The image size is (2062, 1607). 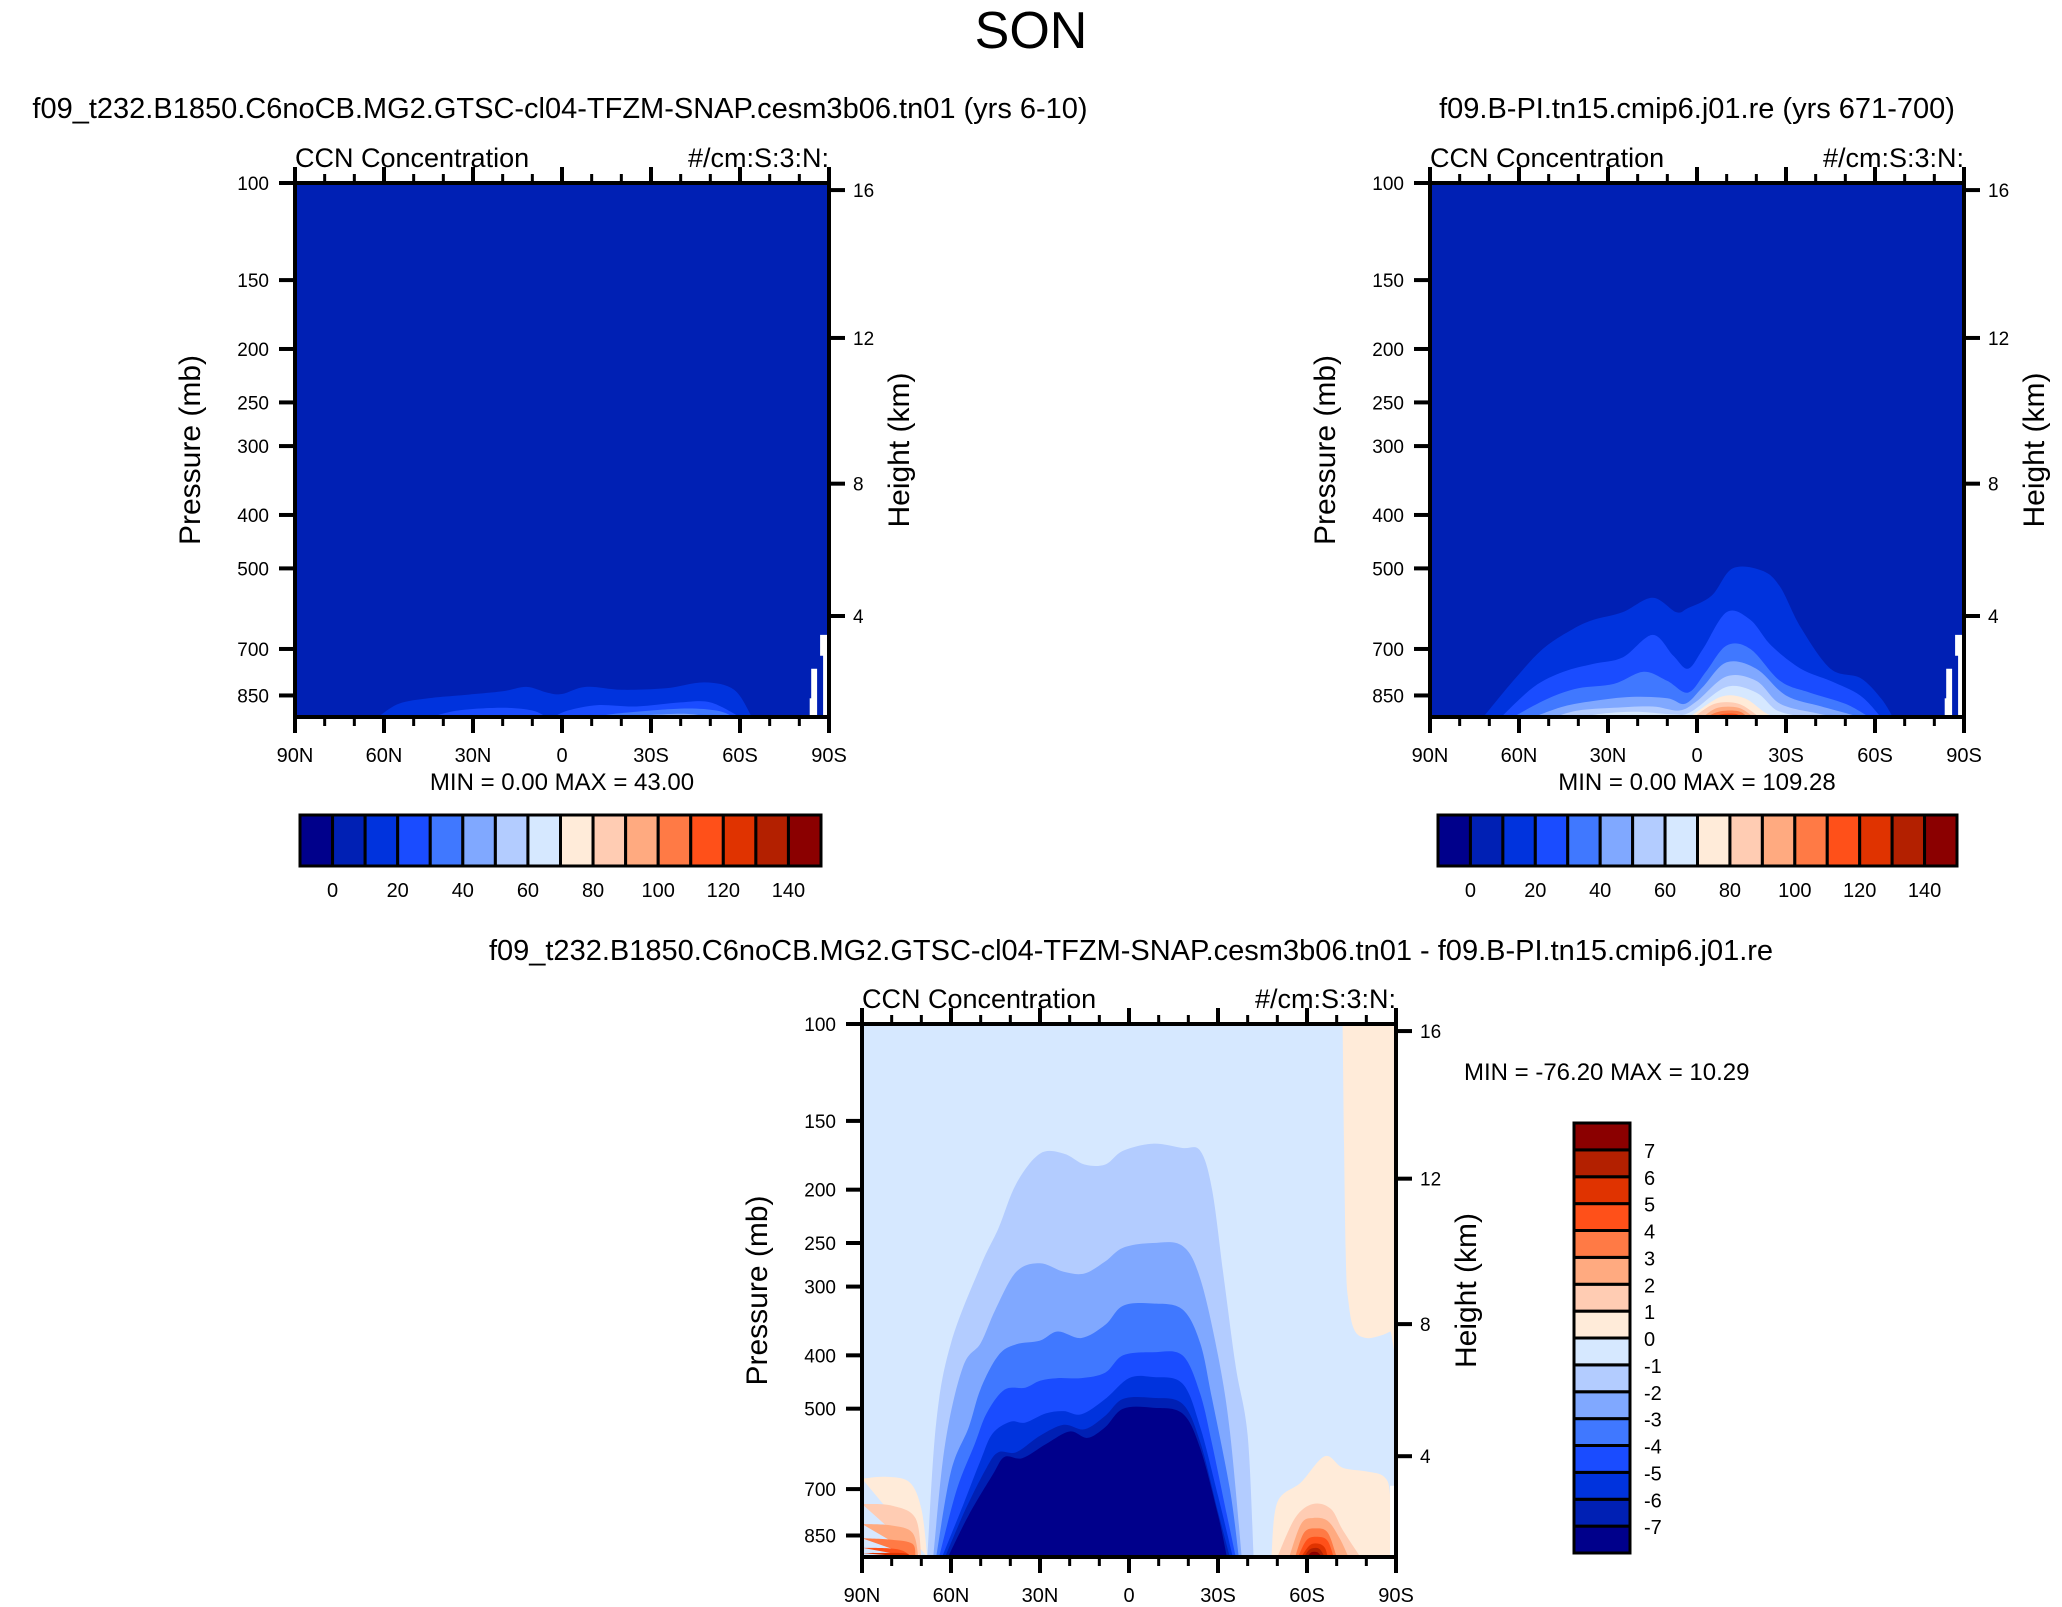 I want to click on colorbar-label: 7, so click(x=1649, y=1152).